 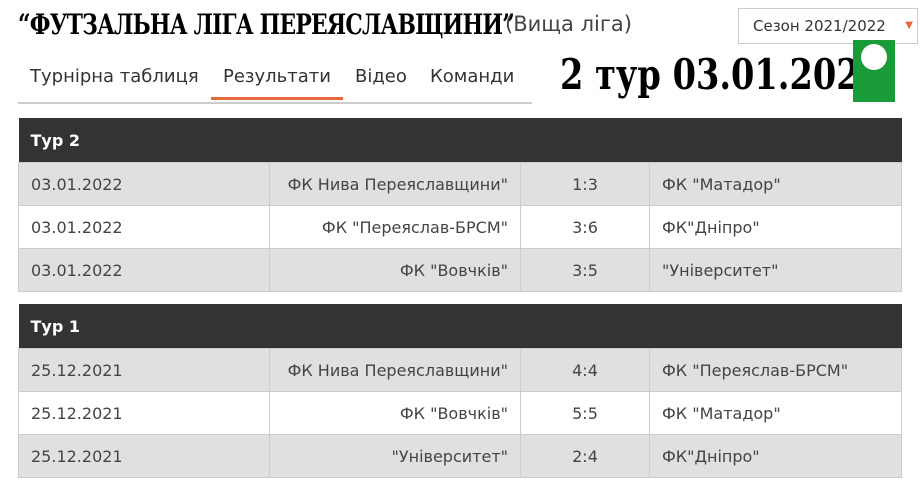 I want to click on match-row: 25.12.2021 "Університет" 2:4 ФК"Дніпро", so click(x=460, y=456).